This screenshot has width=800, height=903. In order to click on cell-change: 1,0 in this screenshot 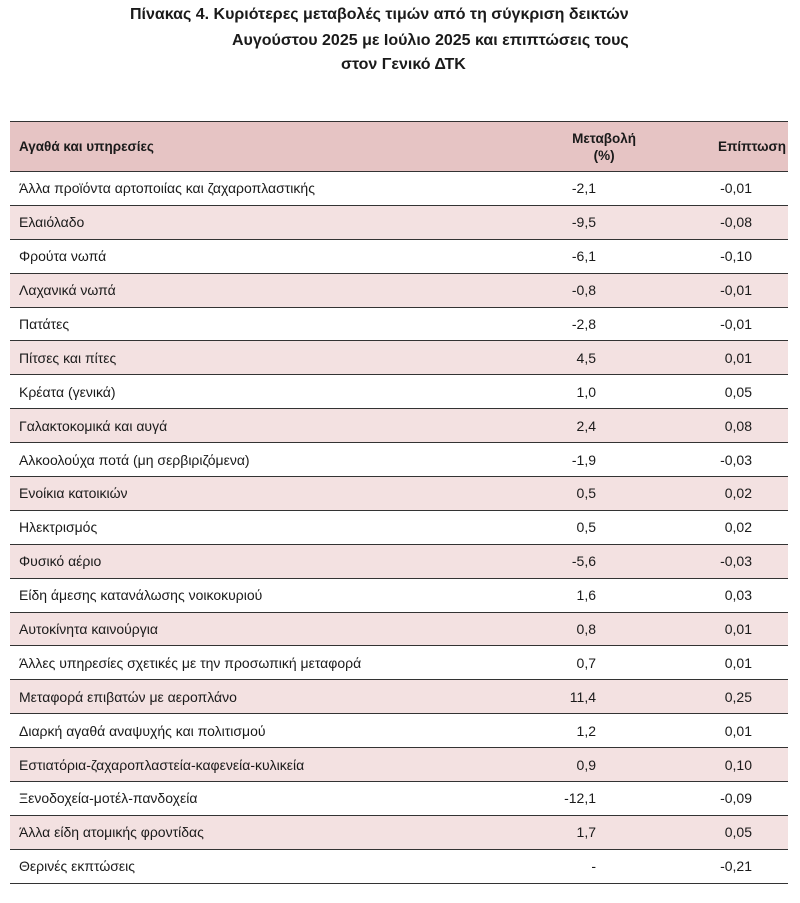, I will do `click(573, 392)`.